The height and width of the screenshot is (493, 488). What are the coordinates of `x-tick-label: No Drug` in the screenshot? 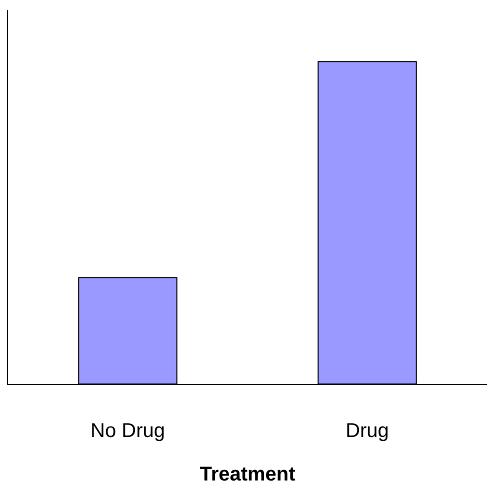 It's located at (127, 431).